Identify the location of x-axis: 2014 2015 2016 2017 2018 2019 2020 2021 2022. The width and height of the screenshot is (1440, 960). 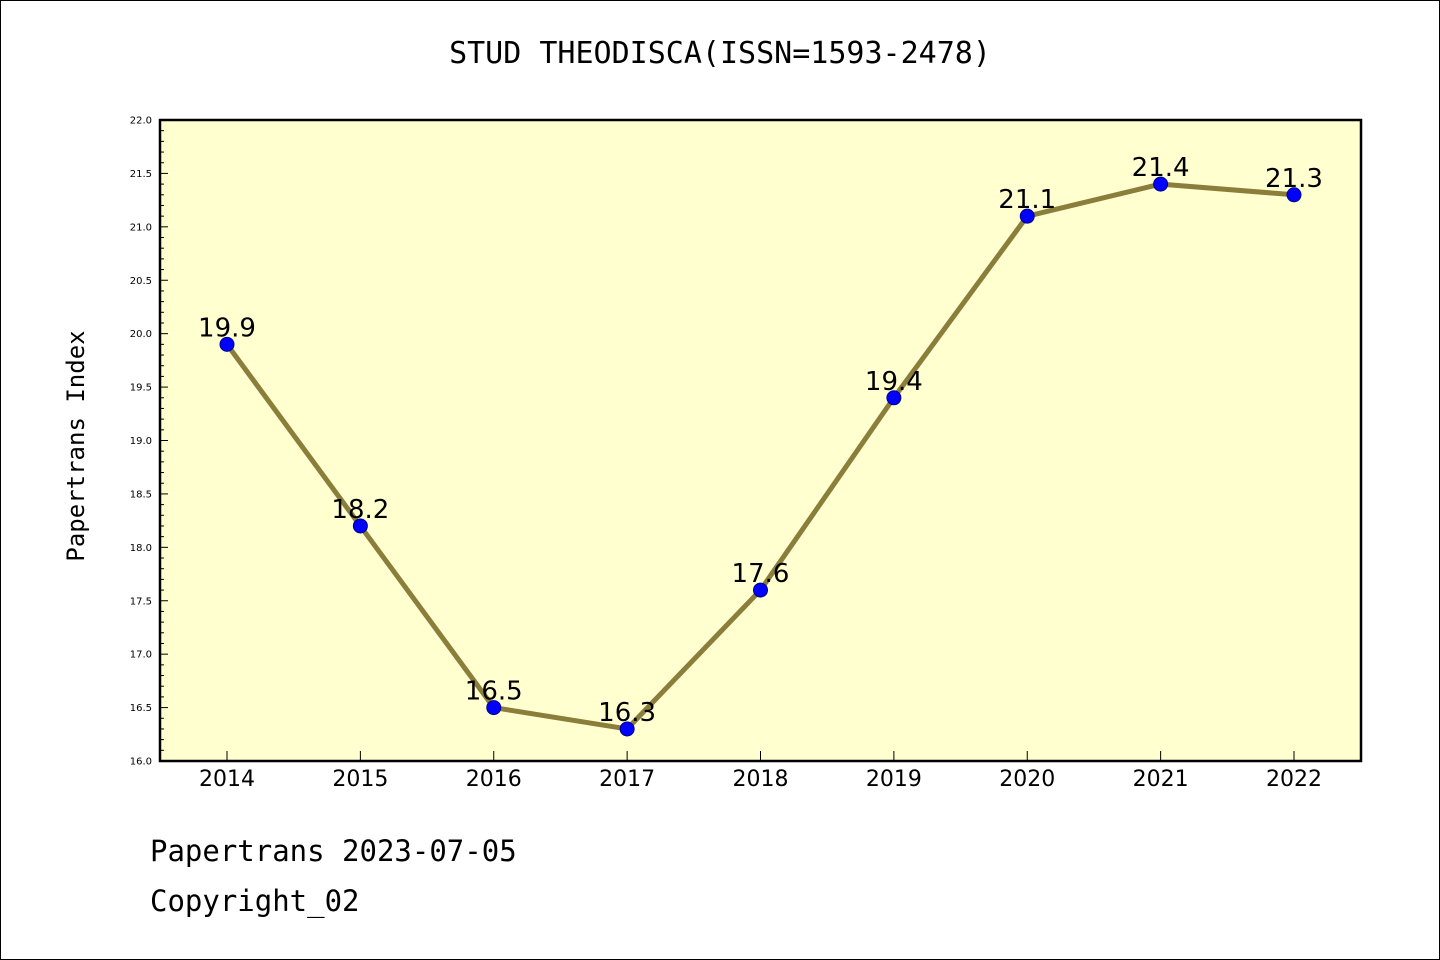
(760, 771).